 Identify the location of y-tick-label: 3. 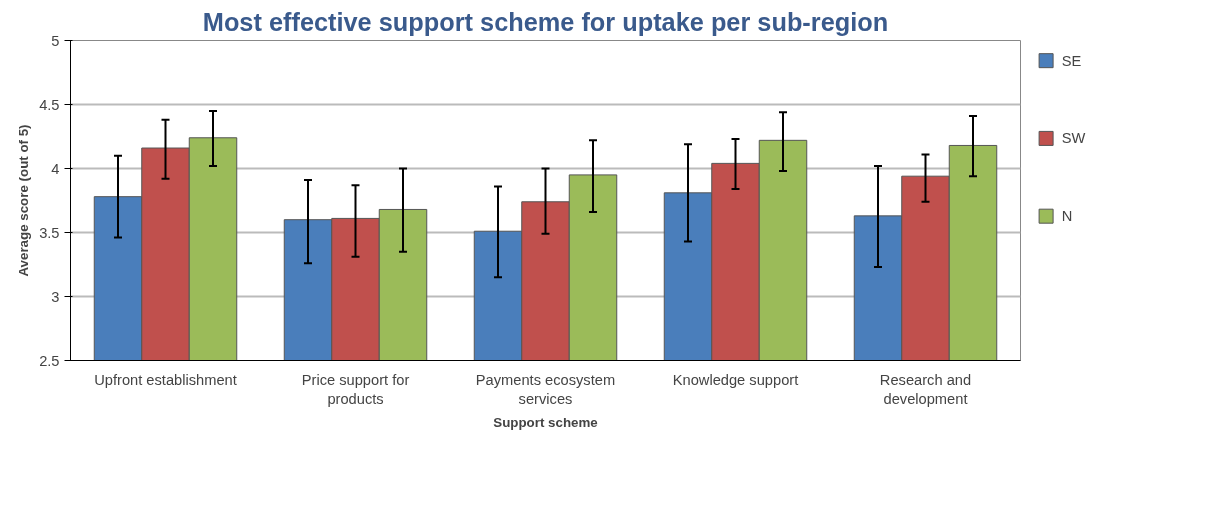
(55, 296).